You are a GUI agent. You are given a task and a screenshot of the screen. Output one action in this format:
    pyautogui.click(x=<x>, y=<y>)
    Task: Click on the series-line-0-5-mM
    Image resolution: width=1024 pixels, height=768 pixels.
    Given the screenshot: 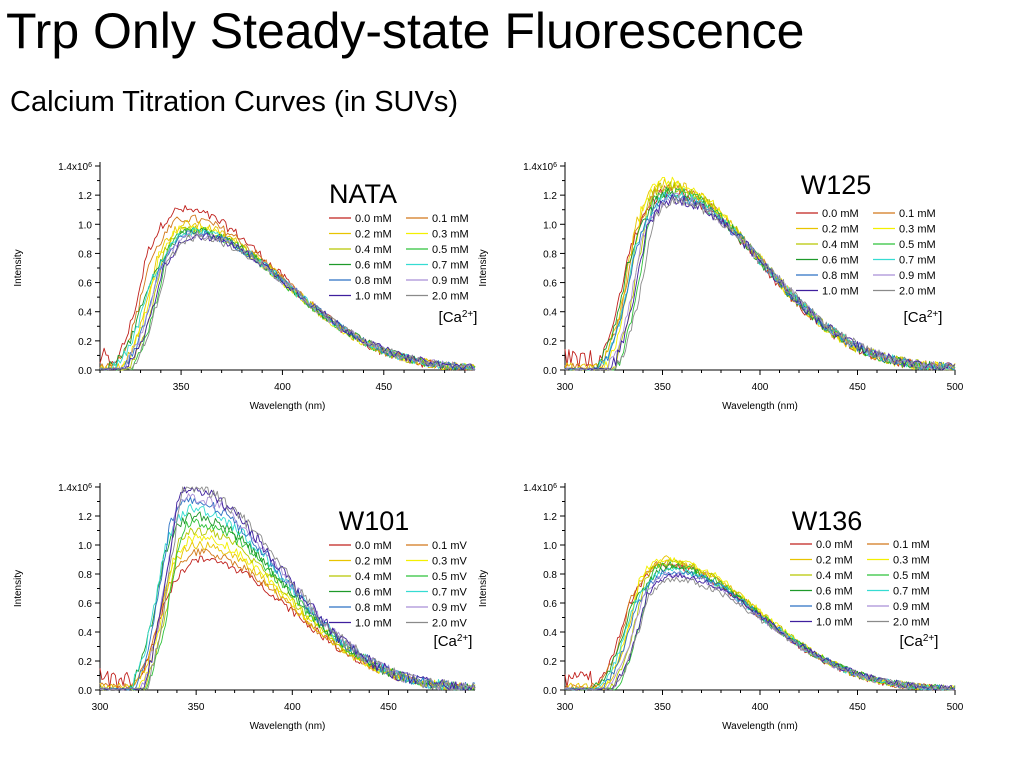 What is the action you would take?
    pyautogui.click(x=287, y=298)
    